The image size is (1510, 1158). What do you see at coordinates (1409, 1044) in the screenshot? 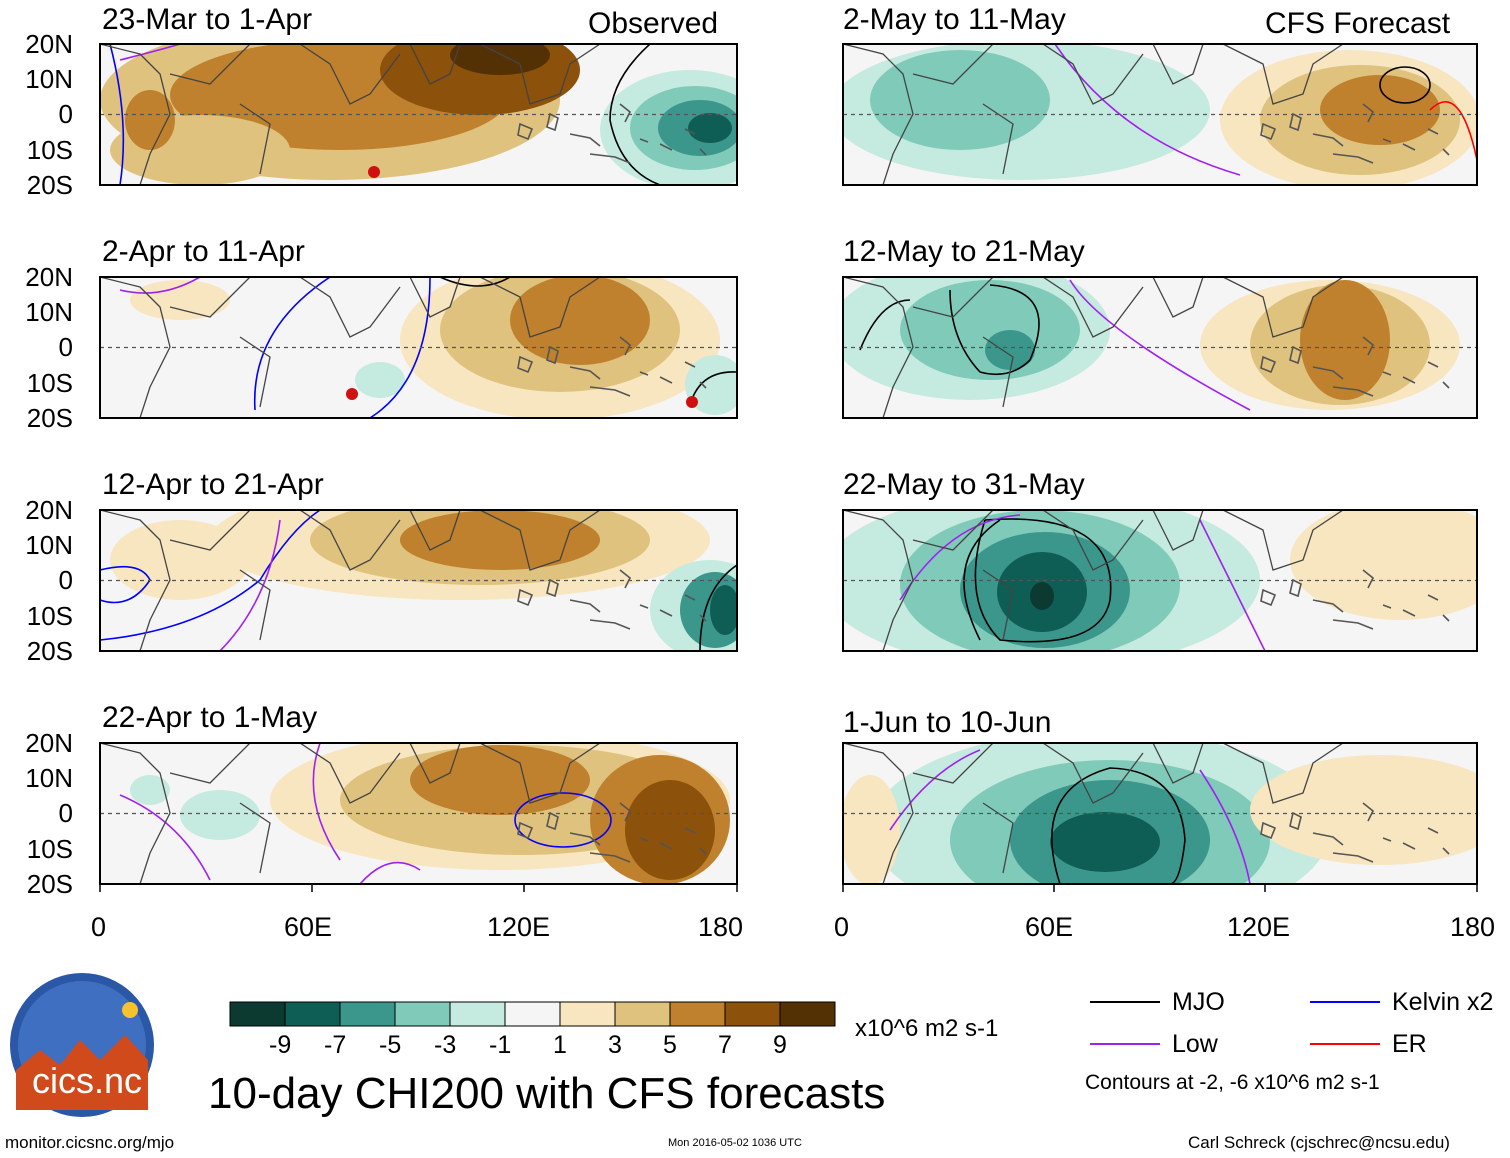
I see `legend-er: ER` at bounding box center [1409, 1044].